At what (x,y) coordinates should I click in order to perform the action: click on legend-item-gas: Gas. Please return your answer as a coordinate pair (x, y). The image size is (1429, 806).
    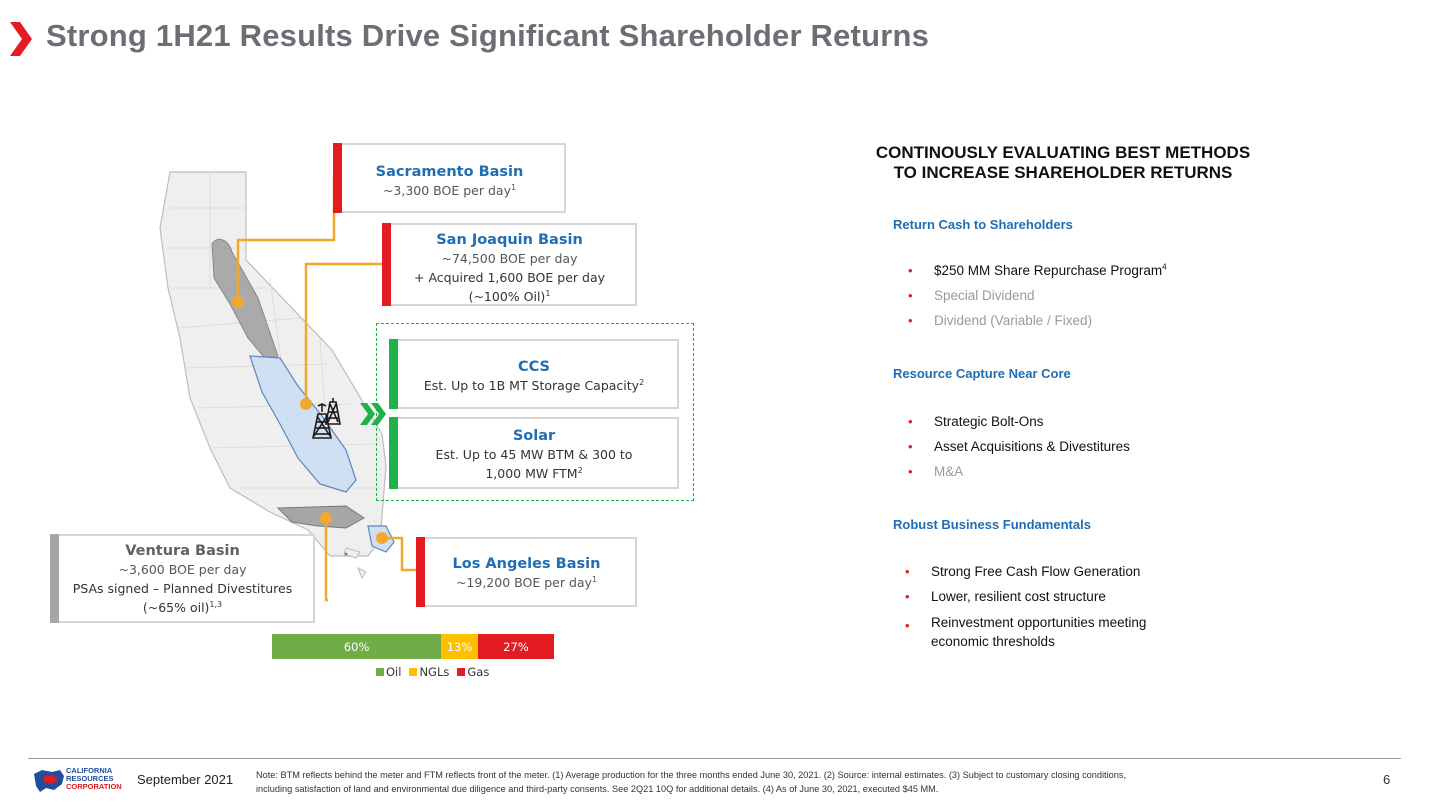
    Looking at the image, I should click on (473, 672).